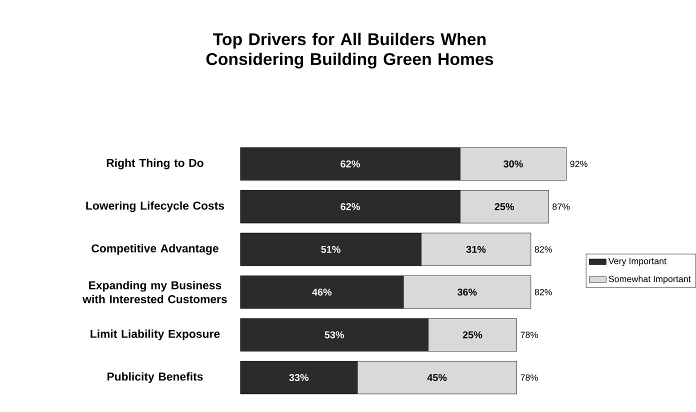  What do you see at coordinates (155, 164) in the screenshot?
I see `y-tick-label: Right Thing to Do` at bounding box center [155, 164].